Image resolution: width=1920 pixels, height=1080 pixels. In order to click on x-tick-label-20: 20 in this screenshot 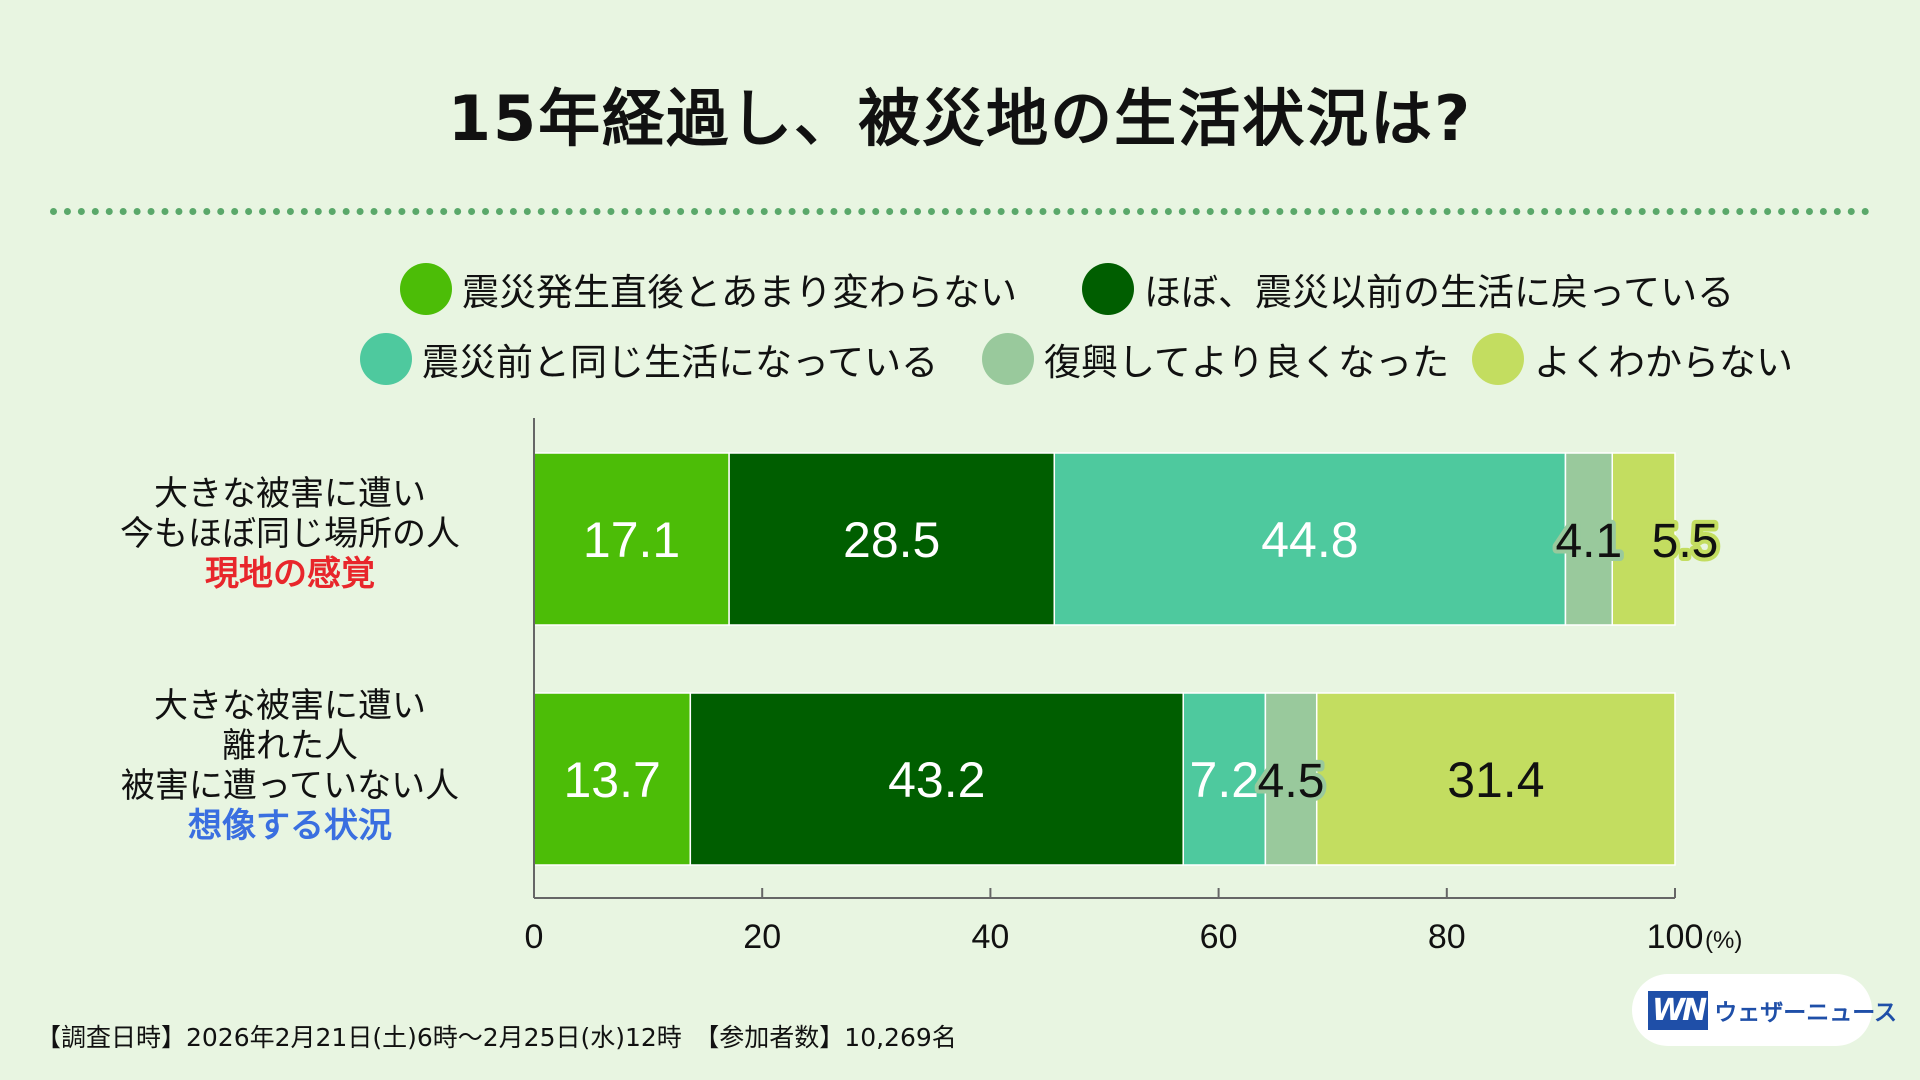, I will do `click(762, 937)`.